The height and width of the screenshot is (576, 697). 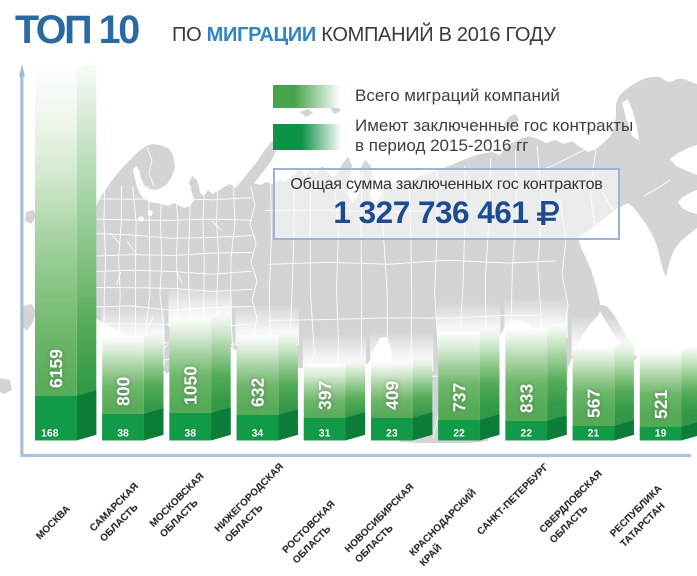 I want to click on svg-text: 23, so click(x=392, y=434).